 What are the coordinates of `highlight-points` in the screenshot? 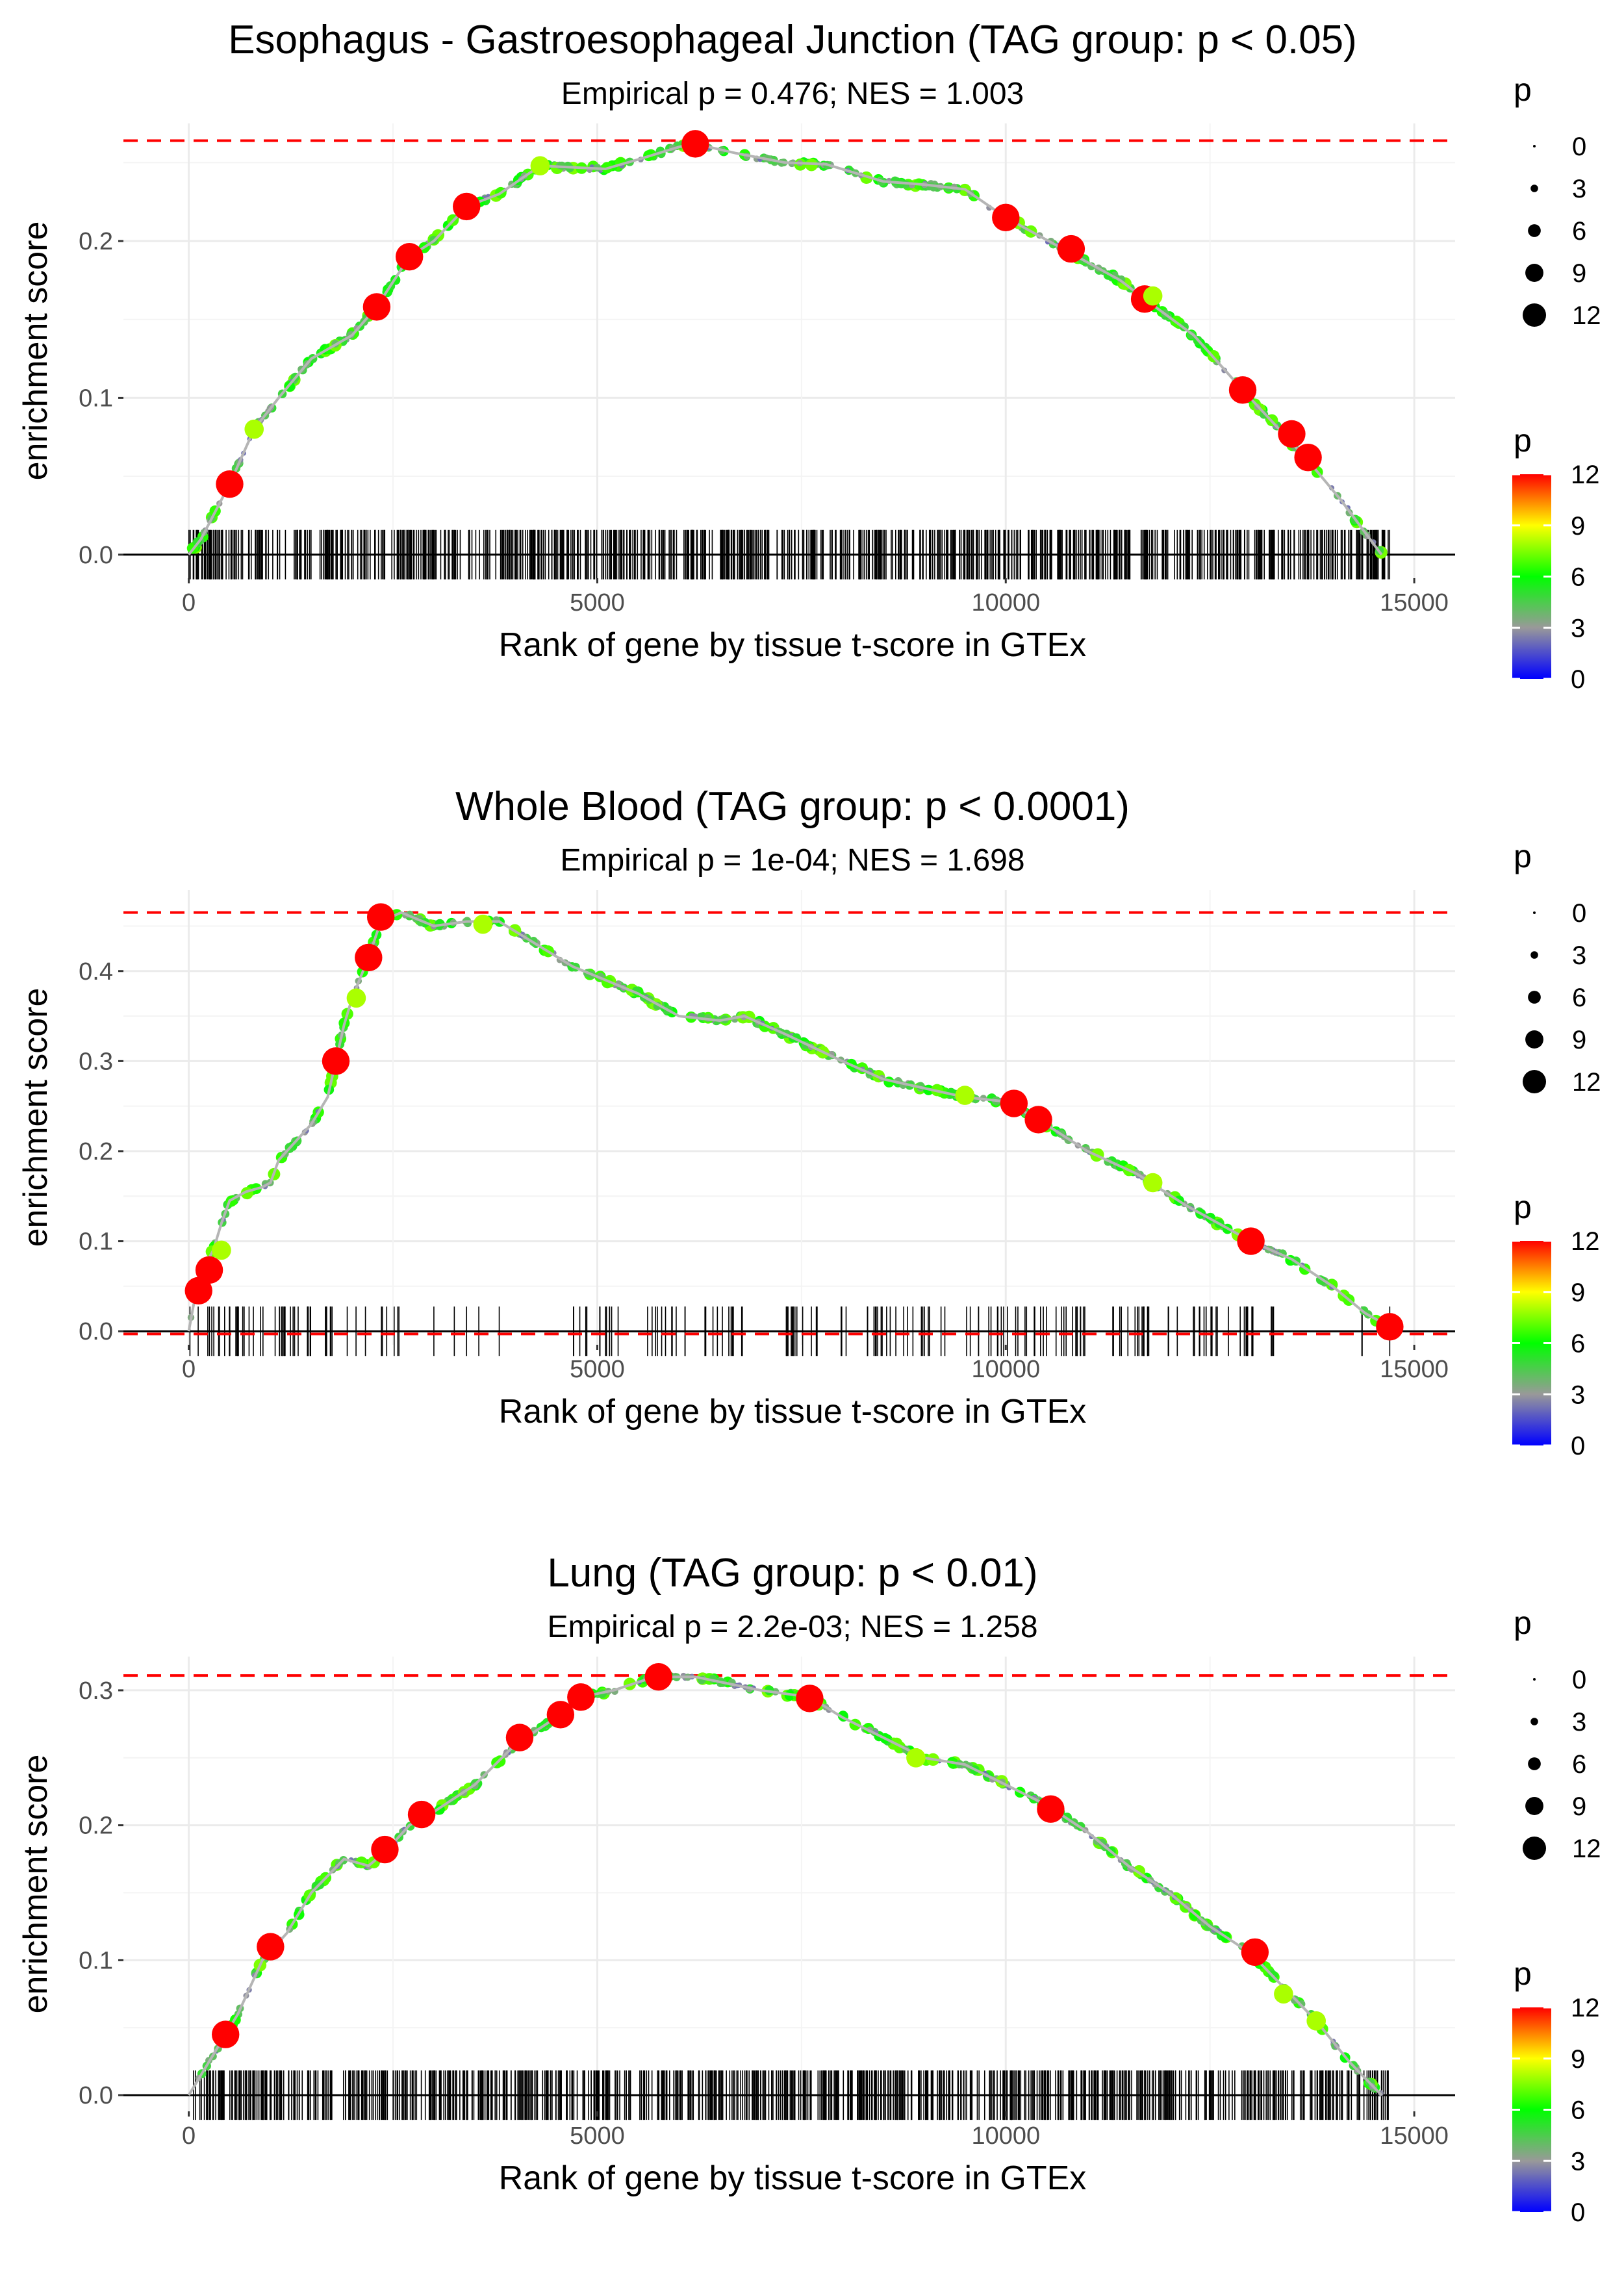 It's located at (769, 1855).